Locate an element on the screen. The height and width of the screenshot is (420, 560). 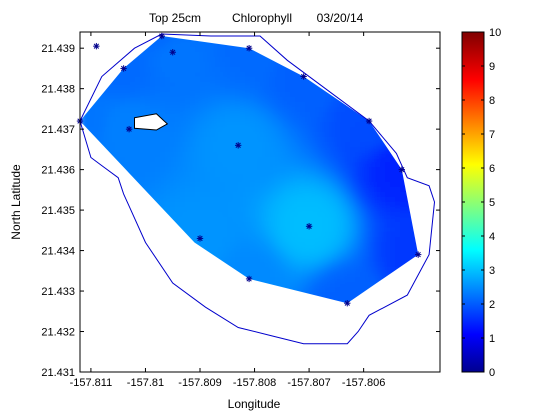
y-tick-label: 21.436 is located at coordinates (58, 171).